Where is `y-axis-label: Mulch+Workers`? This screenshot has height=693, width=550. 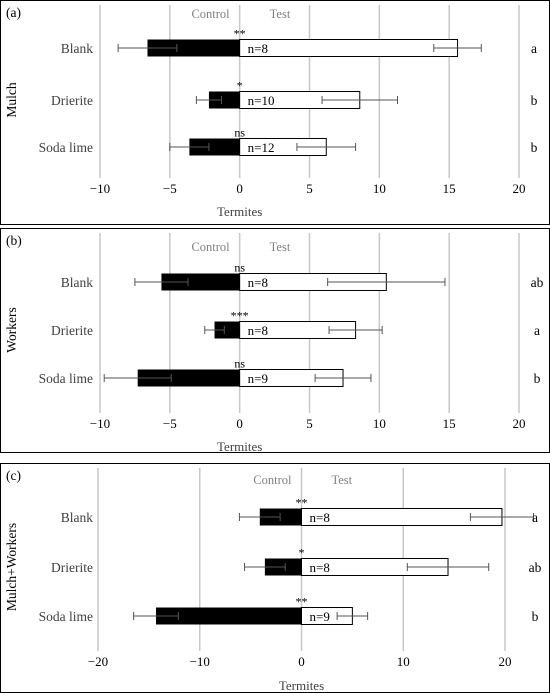 y-axis-label: Mulch+Workers is located at coordinates (11, 567).